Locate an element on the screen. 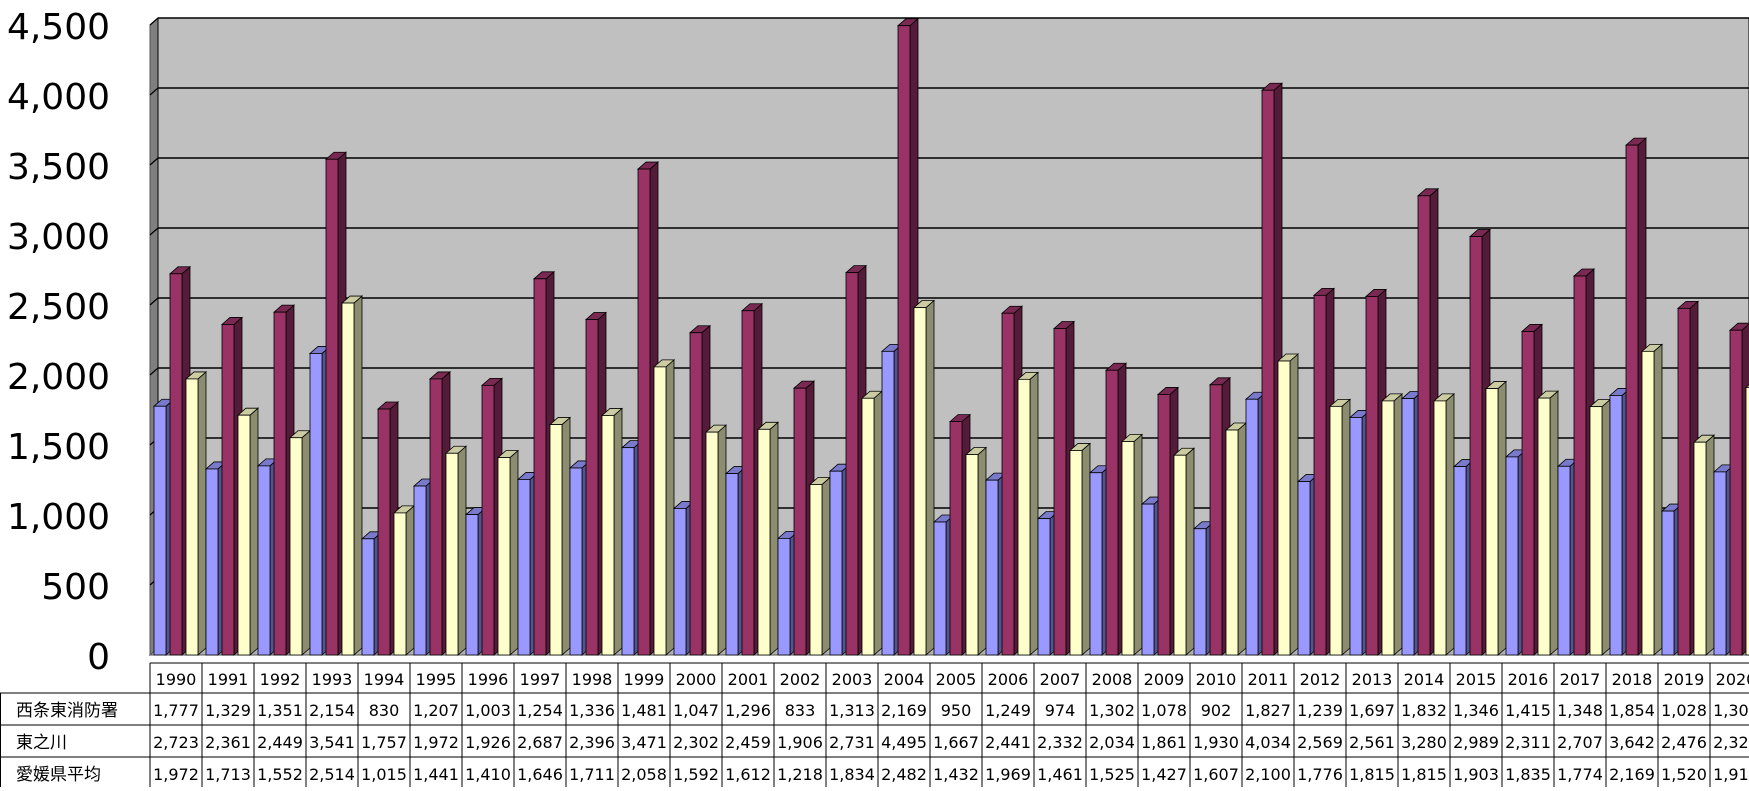 The width and height of the screenshot is (1749, 791). x-tick-label: 2009 is located at coordinates (1164, 679).